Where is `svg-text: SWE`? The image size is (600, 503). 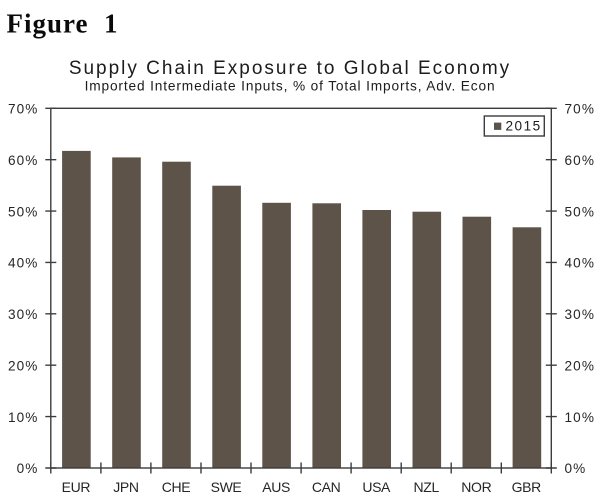
svg-text: SWE is located at coordinates (226, 487).